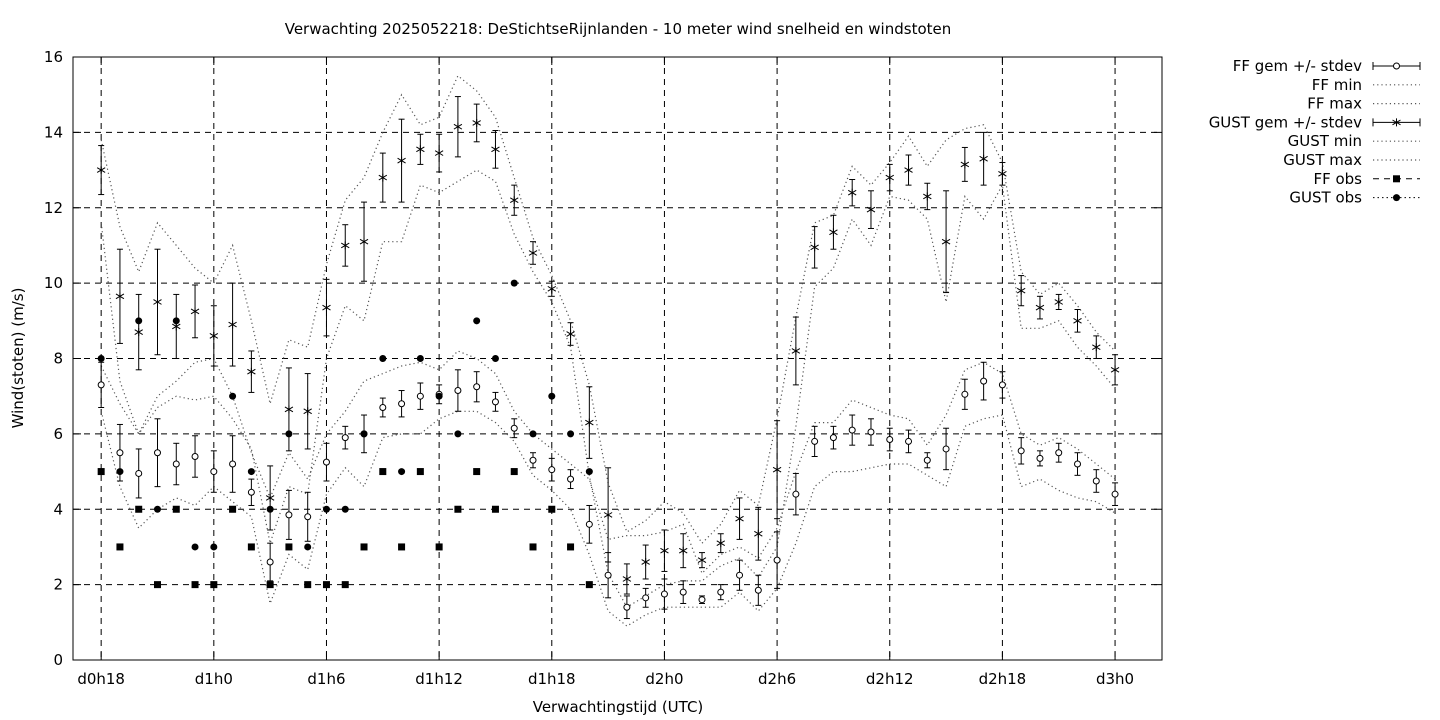 The width and height of the screenshot is (1440, 720). Describe the element at coordinates (1334, 104) in the screenshot. I see `legend-ff-max-label: FF max` at that location.